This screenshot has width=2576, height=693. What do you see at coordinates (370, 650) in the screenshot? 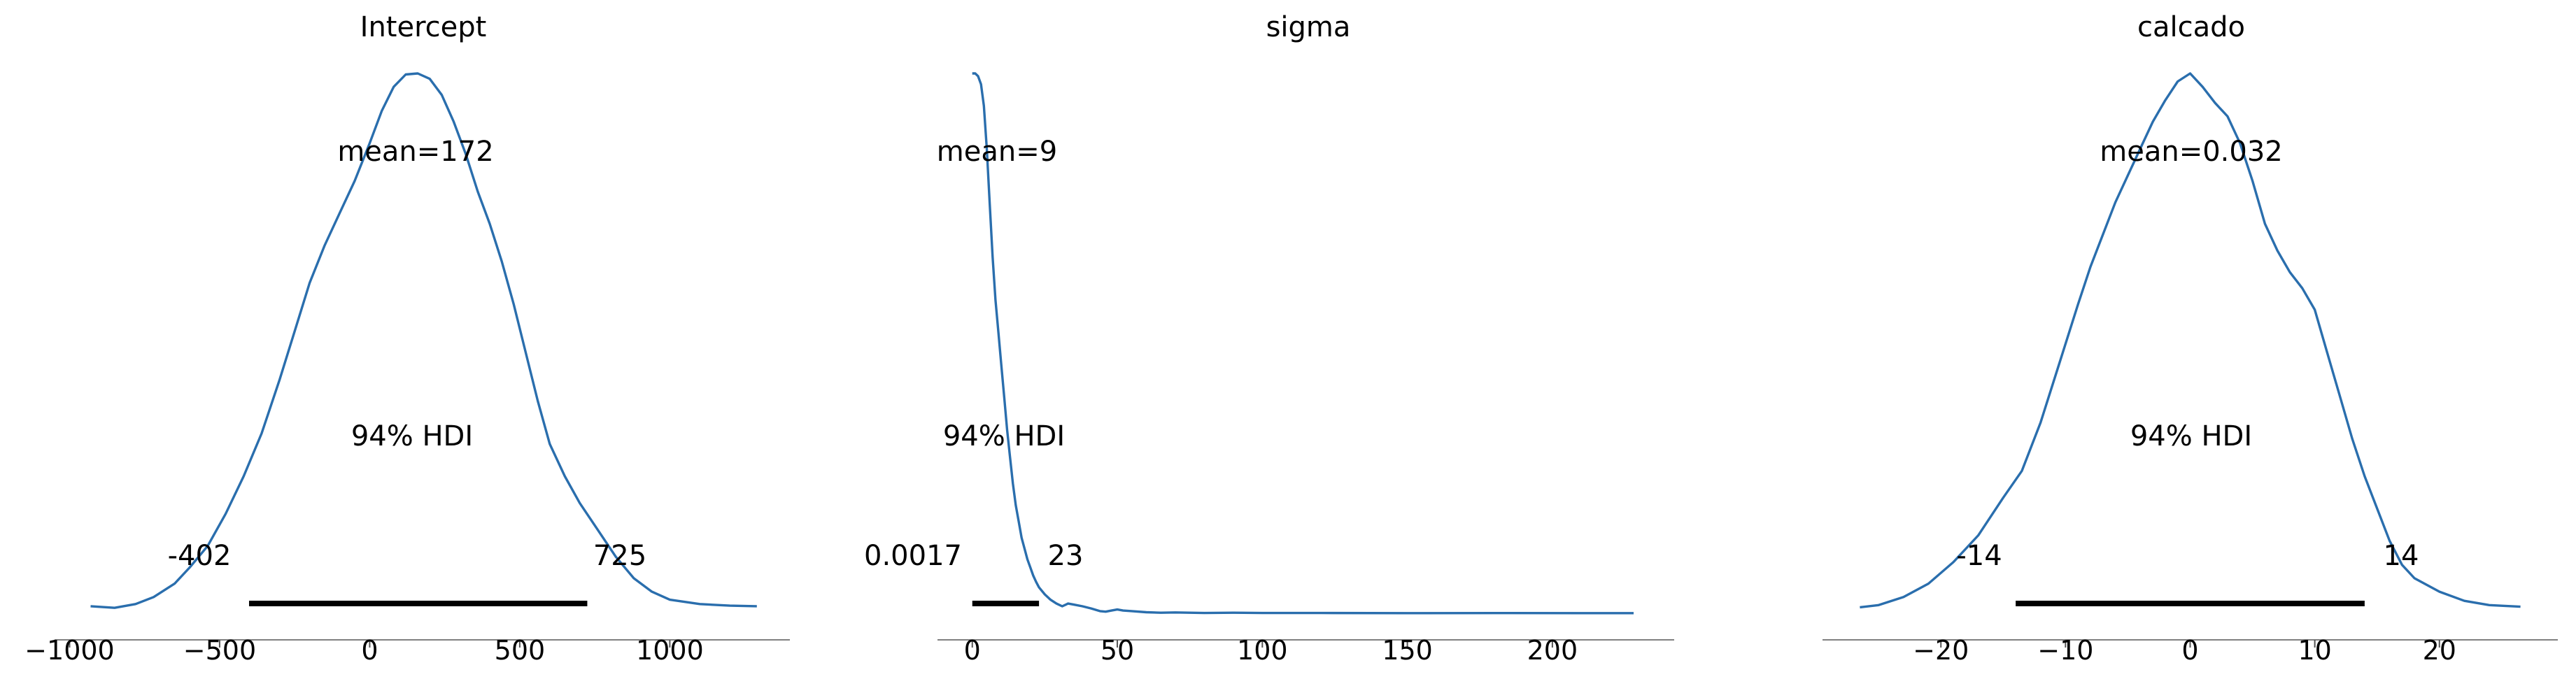
I see `intercept-tick-label: 0` at bounding box center [370, 650].